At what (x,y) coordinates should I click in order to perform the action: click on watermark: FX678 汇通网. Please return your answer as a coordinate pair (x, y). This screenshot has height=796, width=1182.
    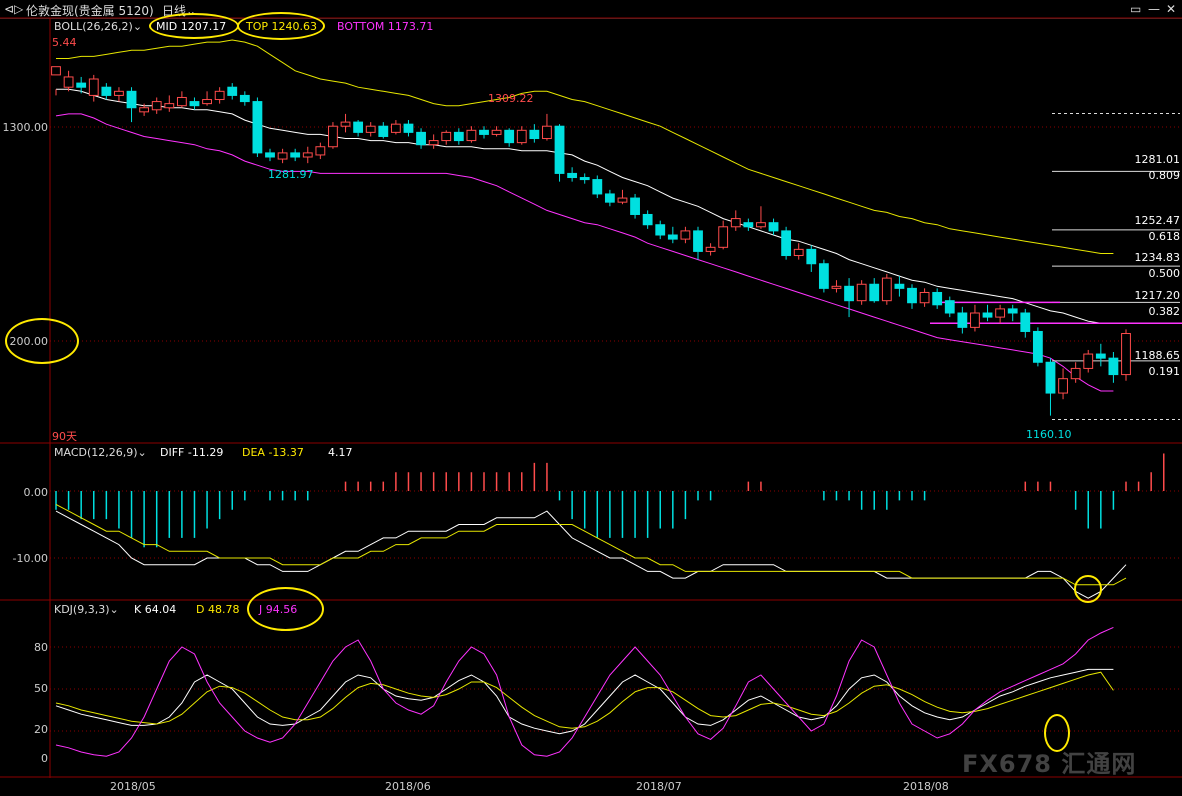
    Looking at the image, I should click on (1049, 764).